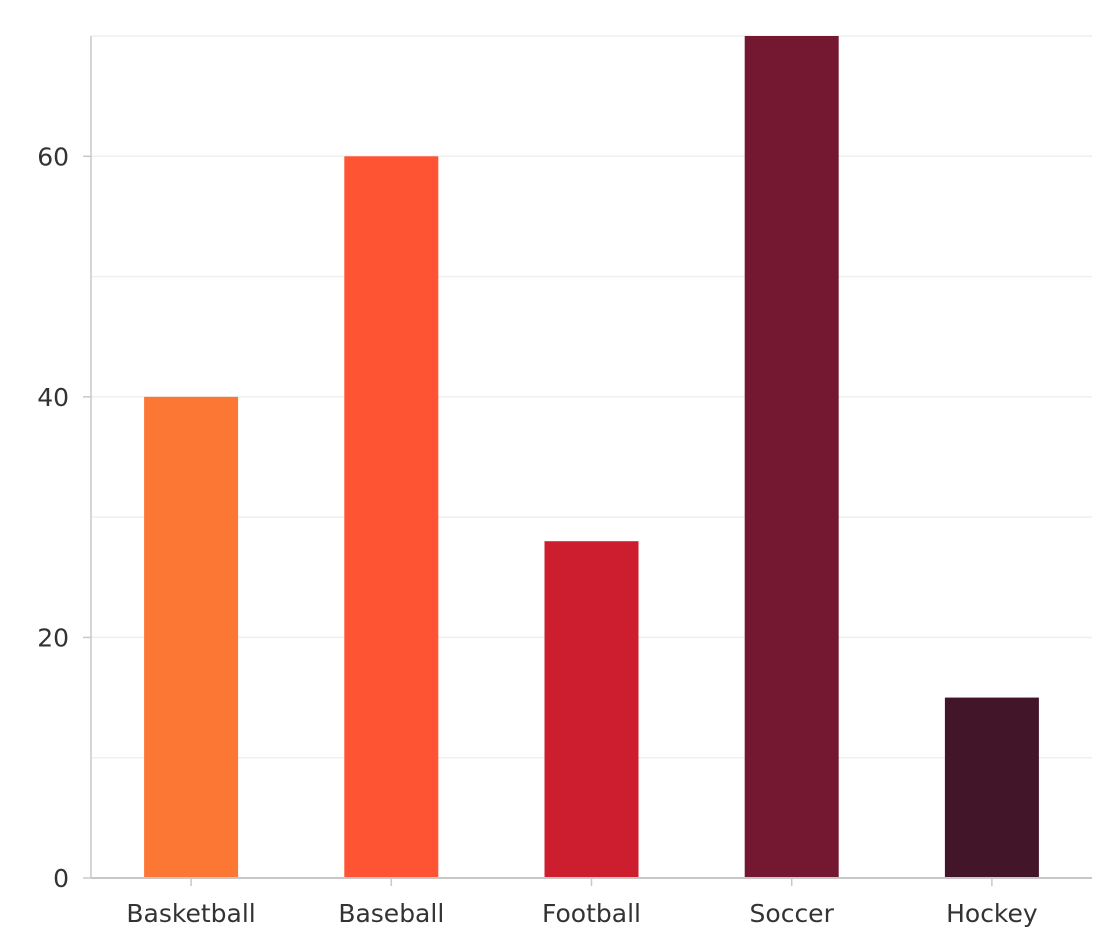 Image resolution: width=1114 pixels, height=950 pixels. What do you see at coordinates (992, 913) in the screenshot?
I see `x-tick-label-hockey: Hockey` at bounding box center [992, 913].